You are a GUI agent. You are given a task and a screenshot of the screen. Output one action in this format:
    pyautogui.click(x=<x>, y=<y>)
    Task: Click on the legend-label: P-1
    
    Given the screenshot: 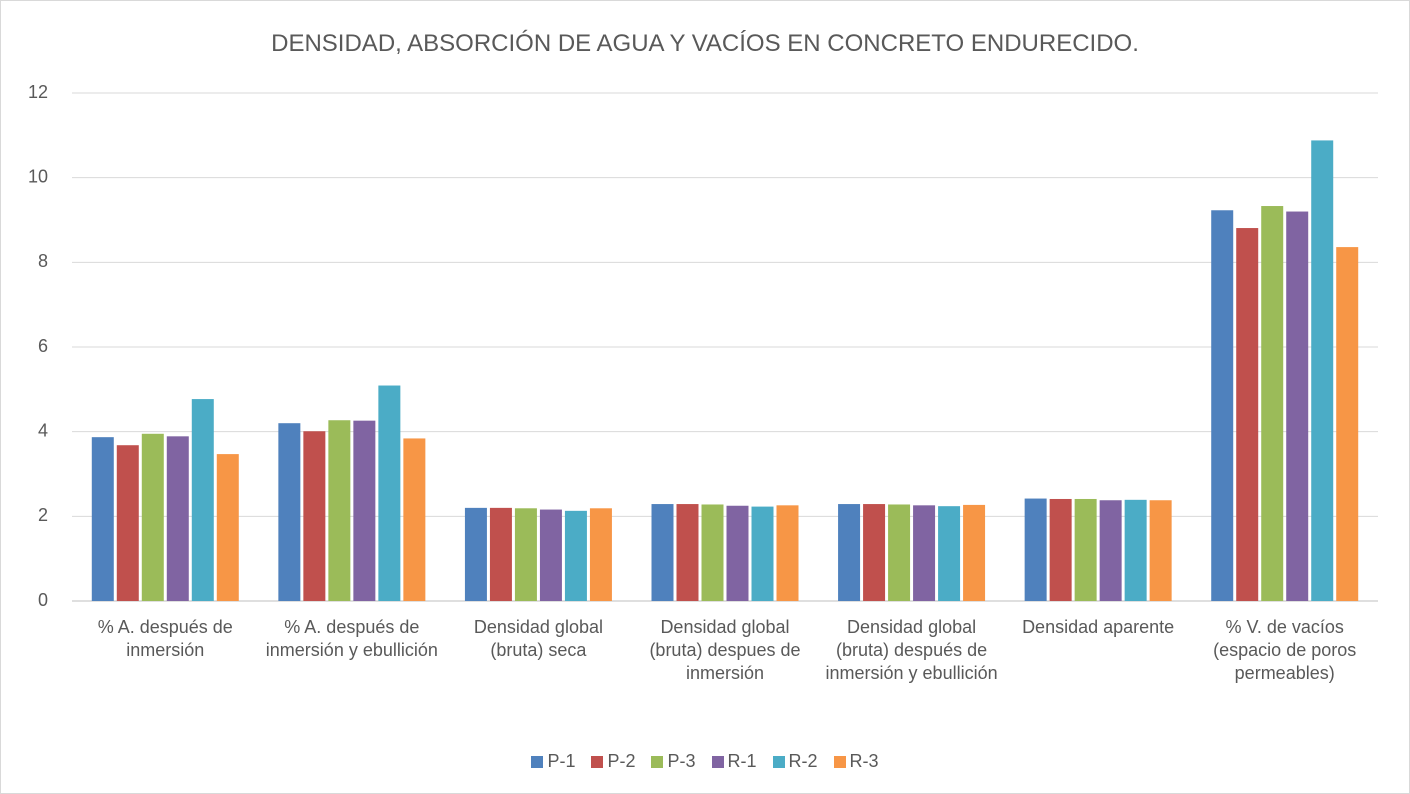 What is the action you would take?
    pyautogui.click(x=561, y=761)
    